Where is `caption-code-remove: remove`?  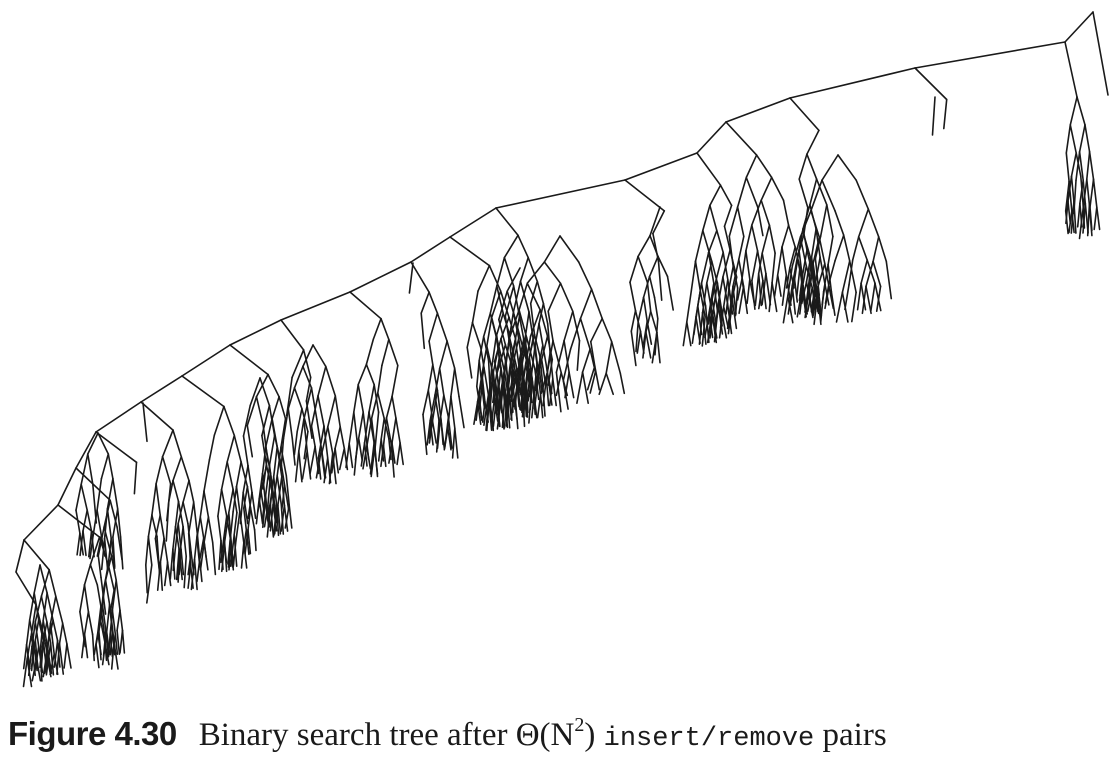 caption-code-remove: remove is located at coordinates (766, 739).